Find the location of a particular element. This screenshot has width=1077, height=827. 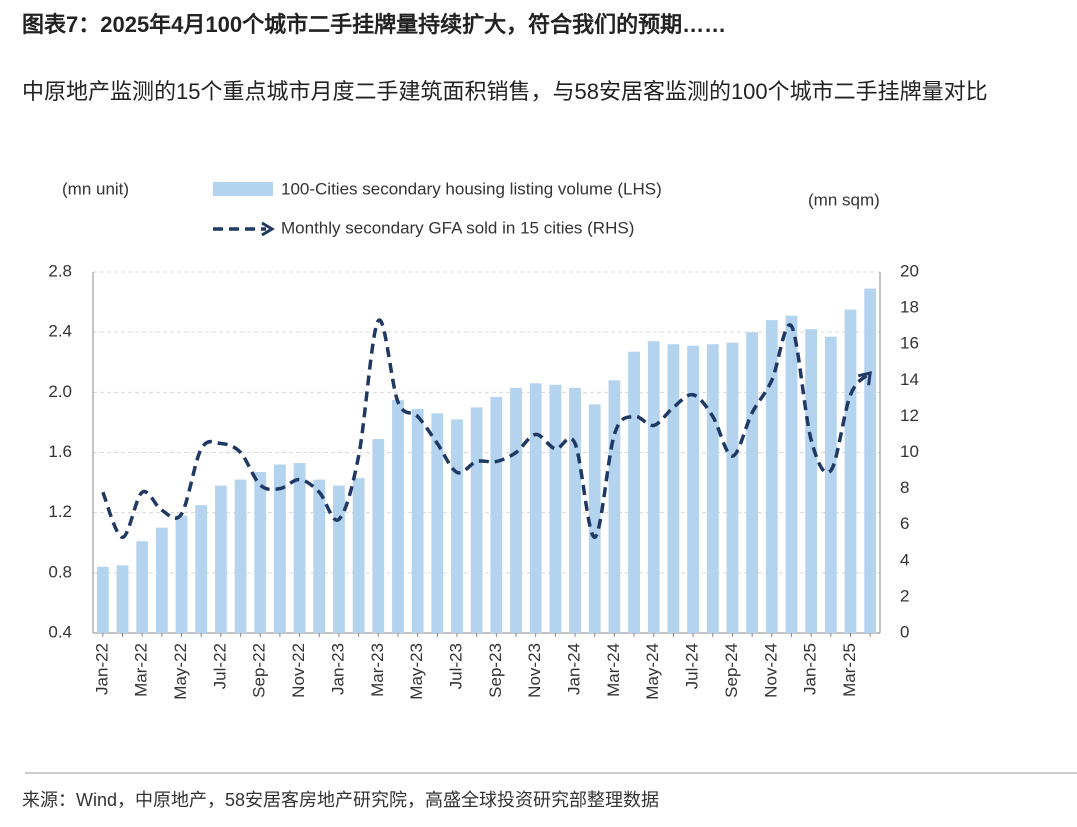

y2-tick-label: 2 is located at coordinates (904, 595).